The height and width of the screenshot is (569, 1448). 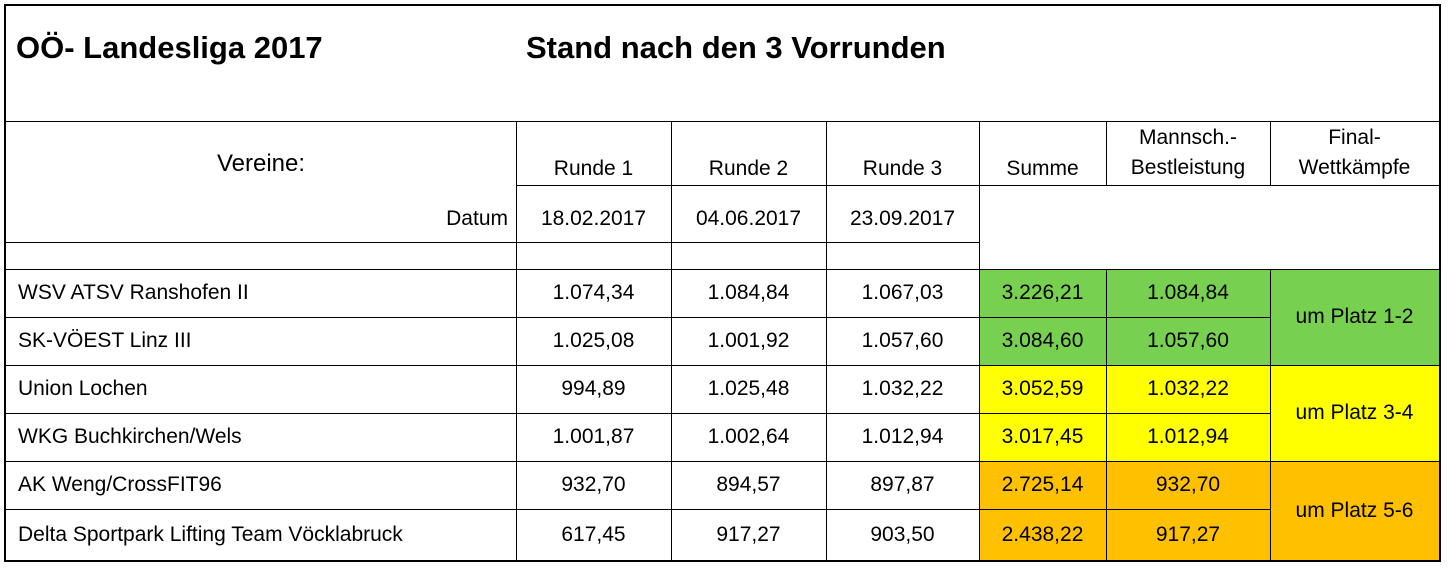 I want to click on datum-runde-2: 04.06.2017, so click(x=748, y=218).